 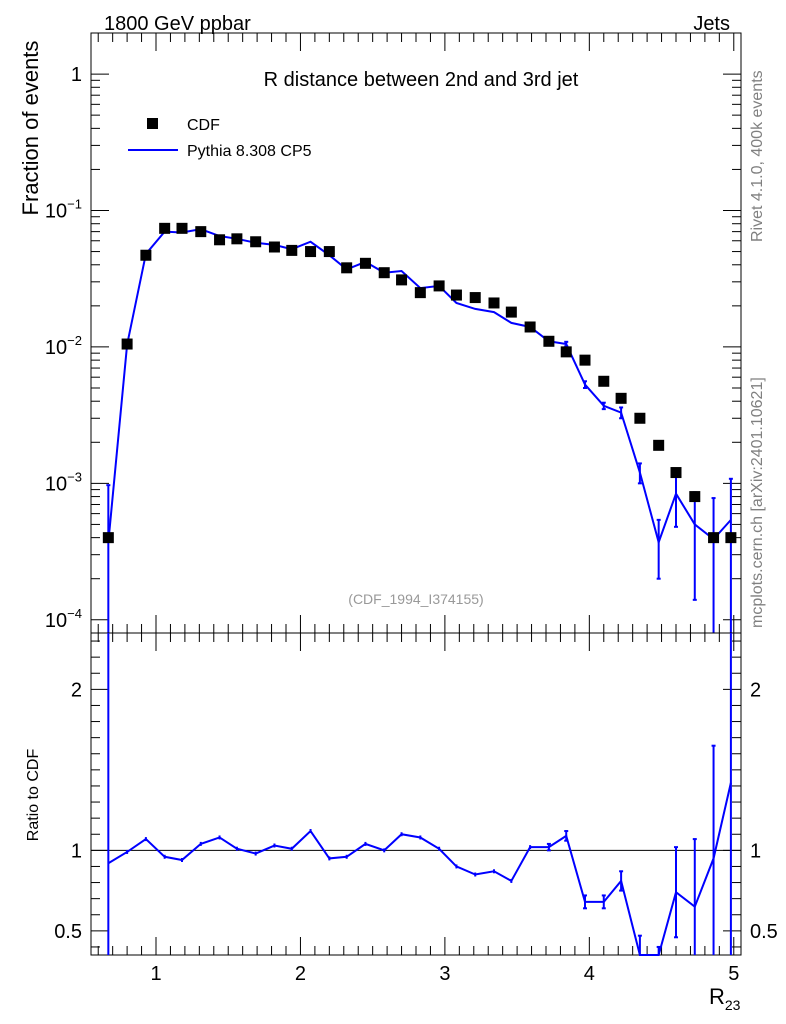 I want to click on x-tick-label: 1, so click(x=155, y=974).